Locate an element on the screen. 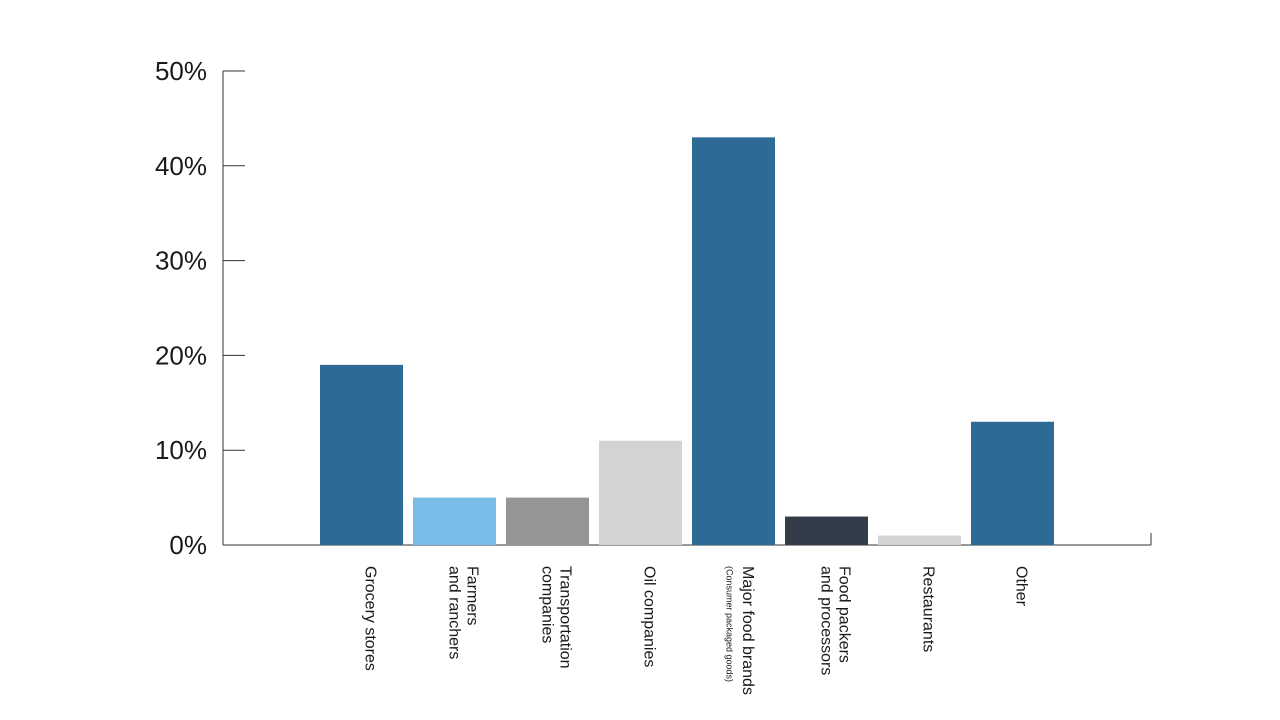 This screenshot has width=1280, height=720. y-tick-label: 40% is located at coordinates (181, 166).